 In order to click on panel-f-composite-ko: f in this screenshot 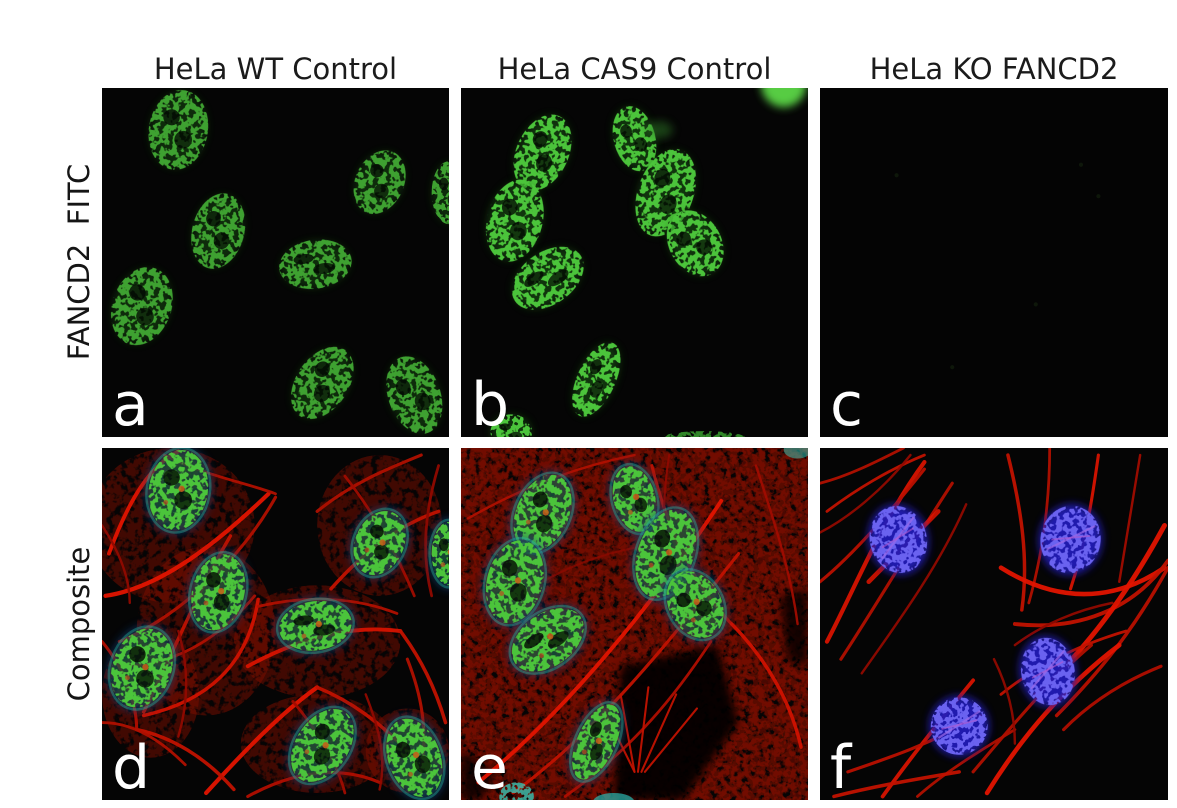, I will do `click(994, 624)`.